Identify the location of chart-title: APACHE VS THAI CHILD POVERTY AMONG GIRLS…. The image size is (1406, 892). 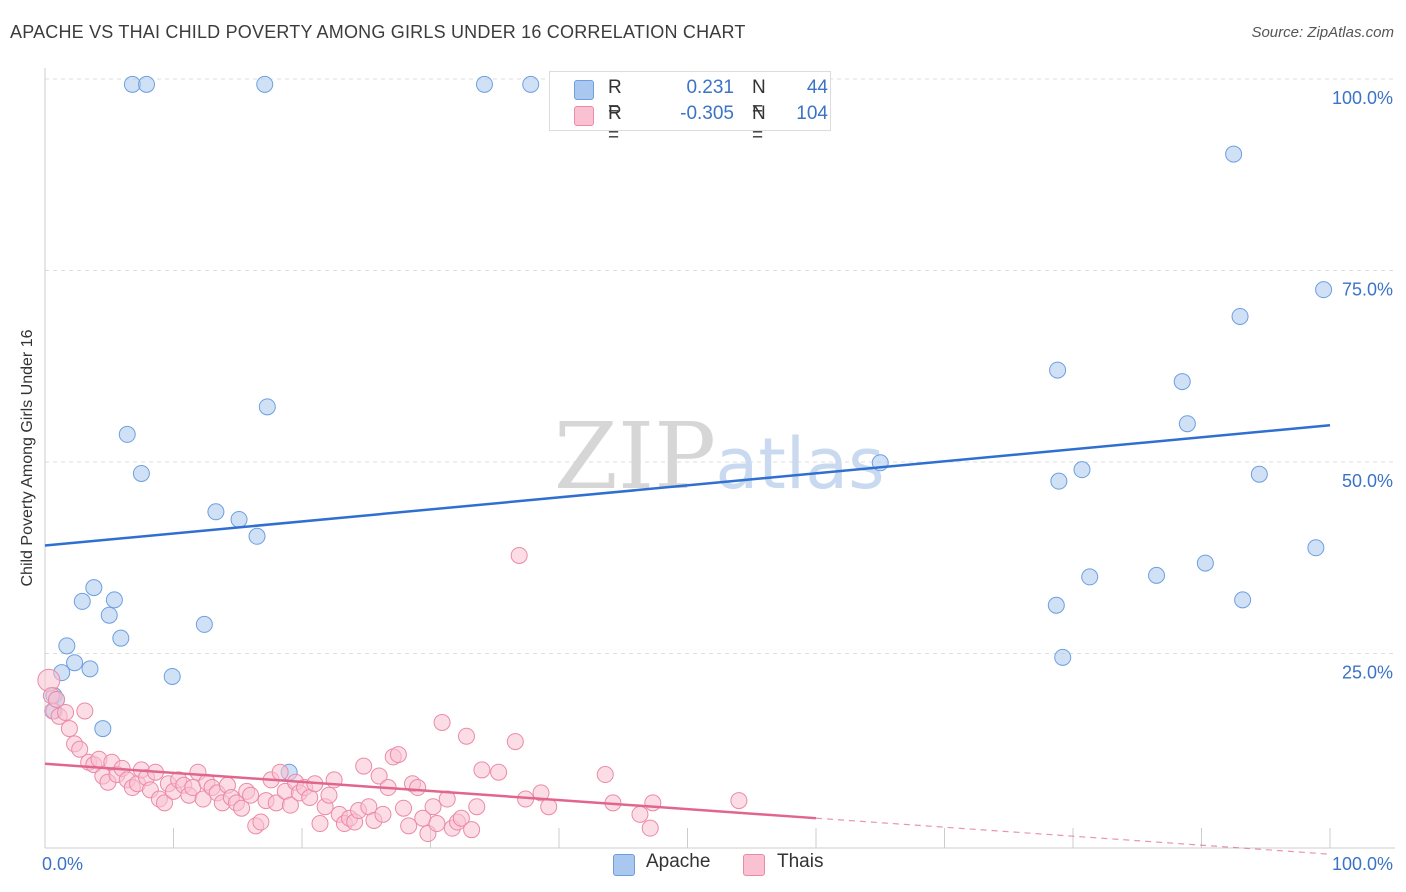
(378, 32).